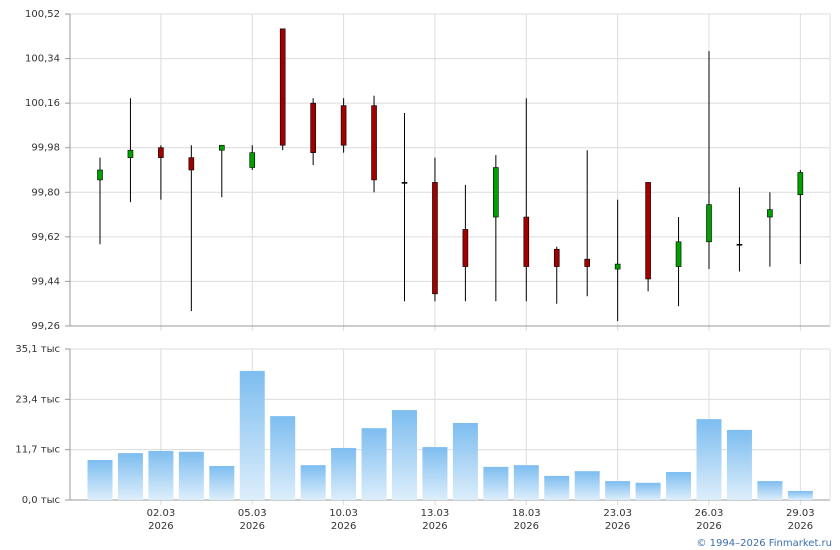  I want to click on footer: © 1994–2026 Finmarket.ru, so click(764, 543).